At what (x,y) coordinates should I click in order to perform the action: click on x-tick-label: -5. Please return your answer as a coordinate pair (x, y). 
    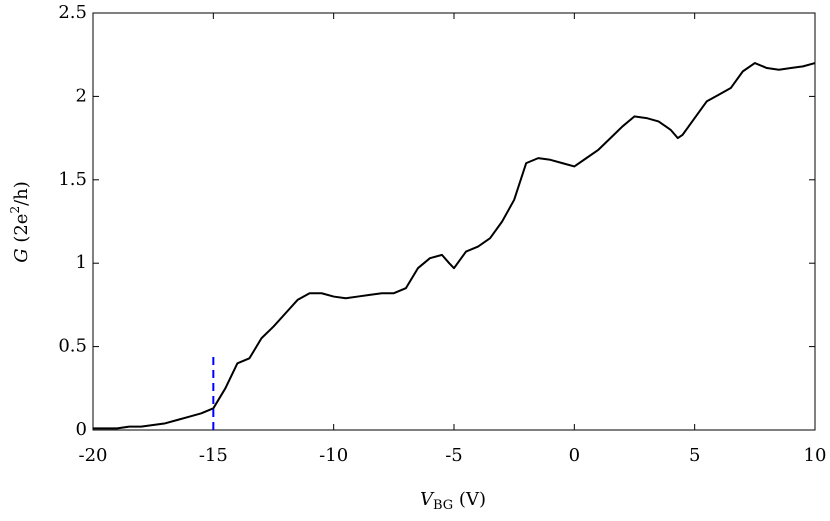
    Looking at the image, I should click on (454, 455).